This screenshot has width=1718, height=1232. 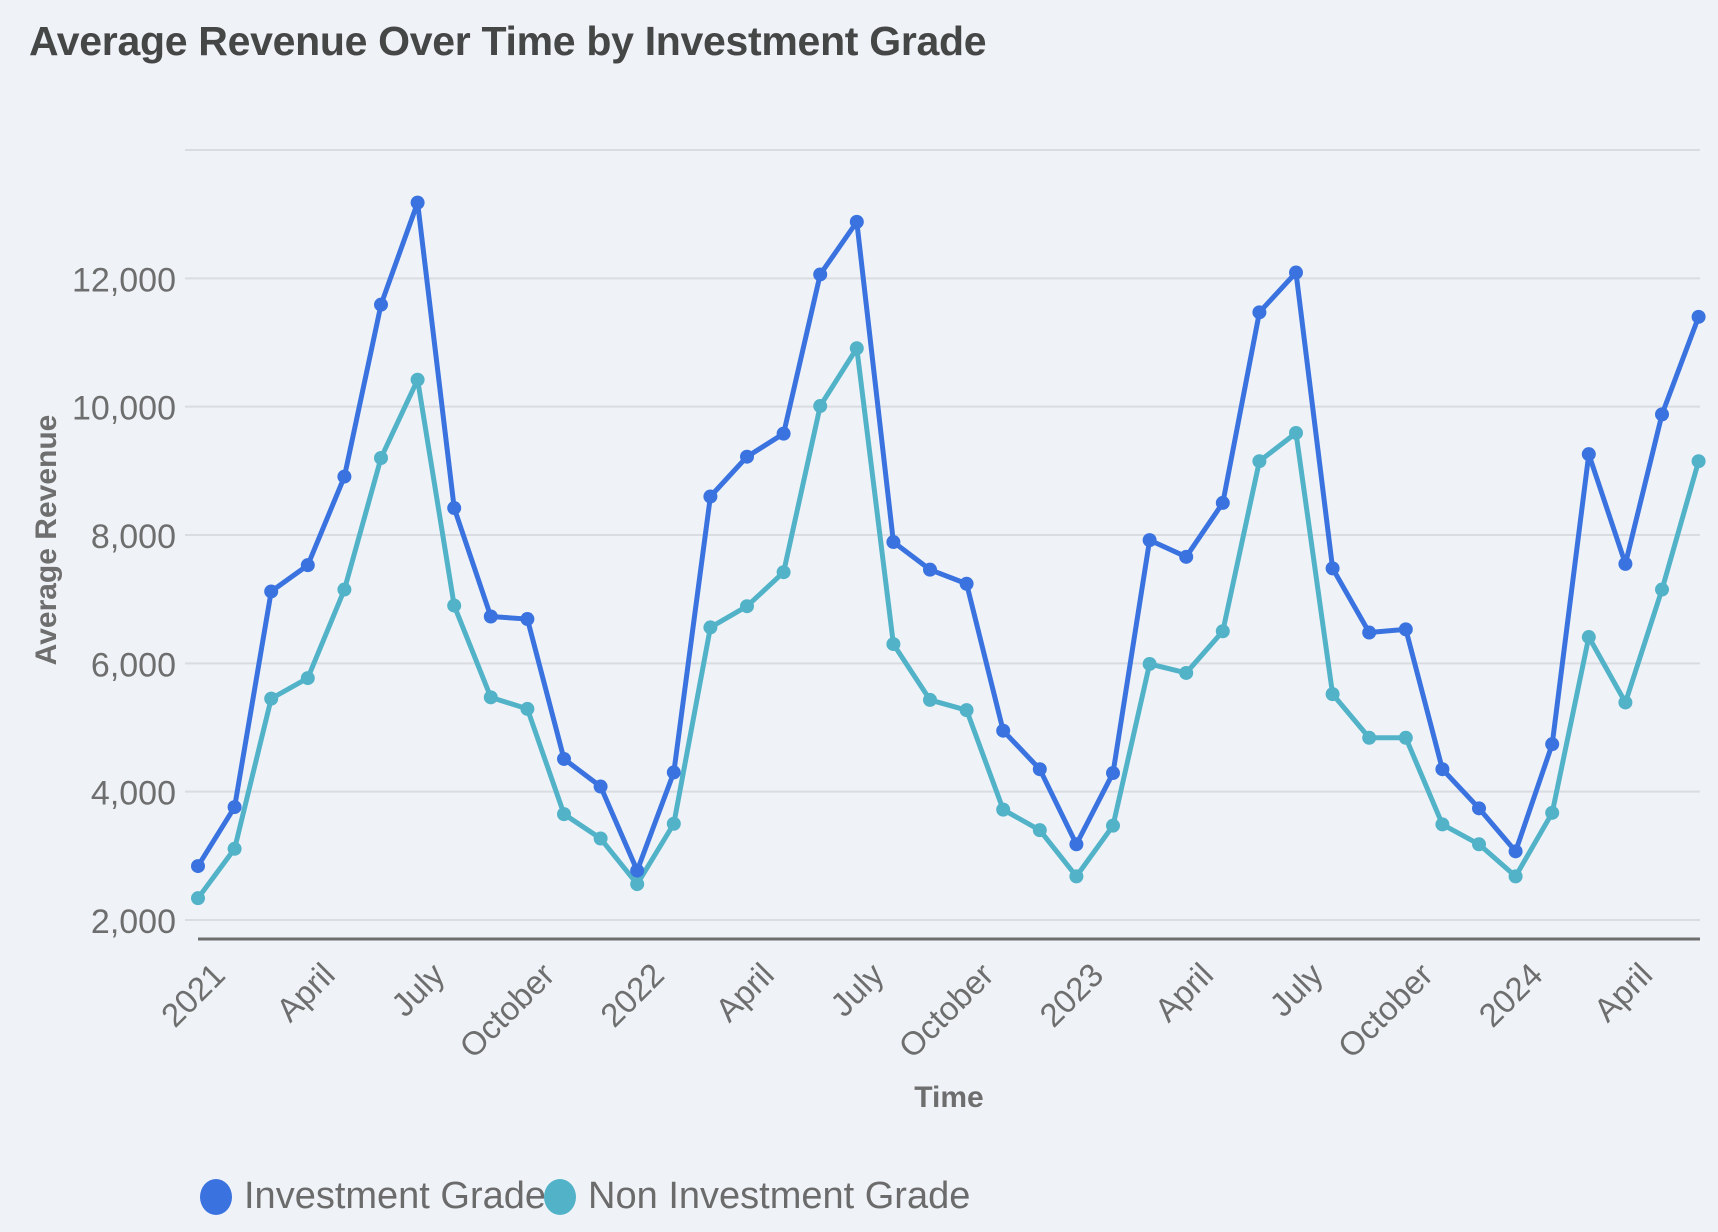 I want to click on x-tick-label: 2022, so click(x=632, y=995).